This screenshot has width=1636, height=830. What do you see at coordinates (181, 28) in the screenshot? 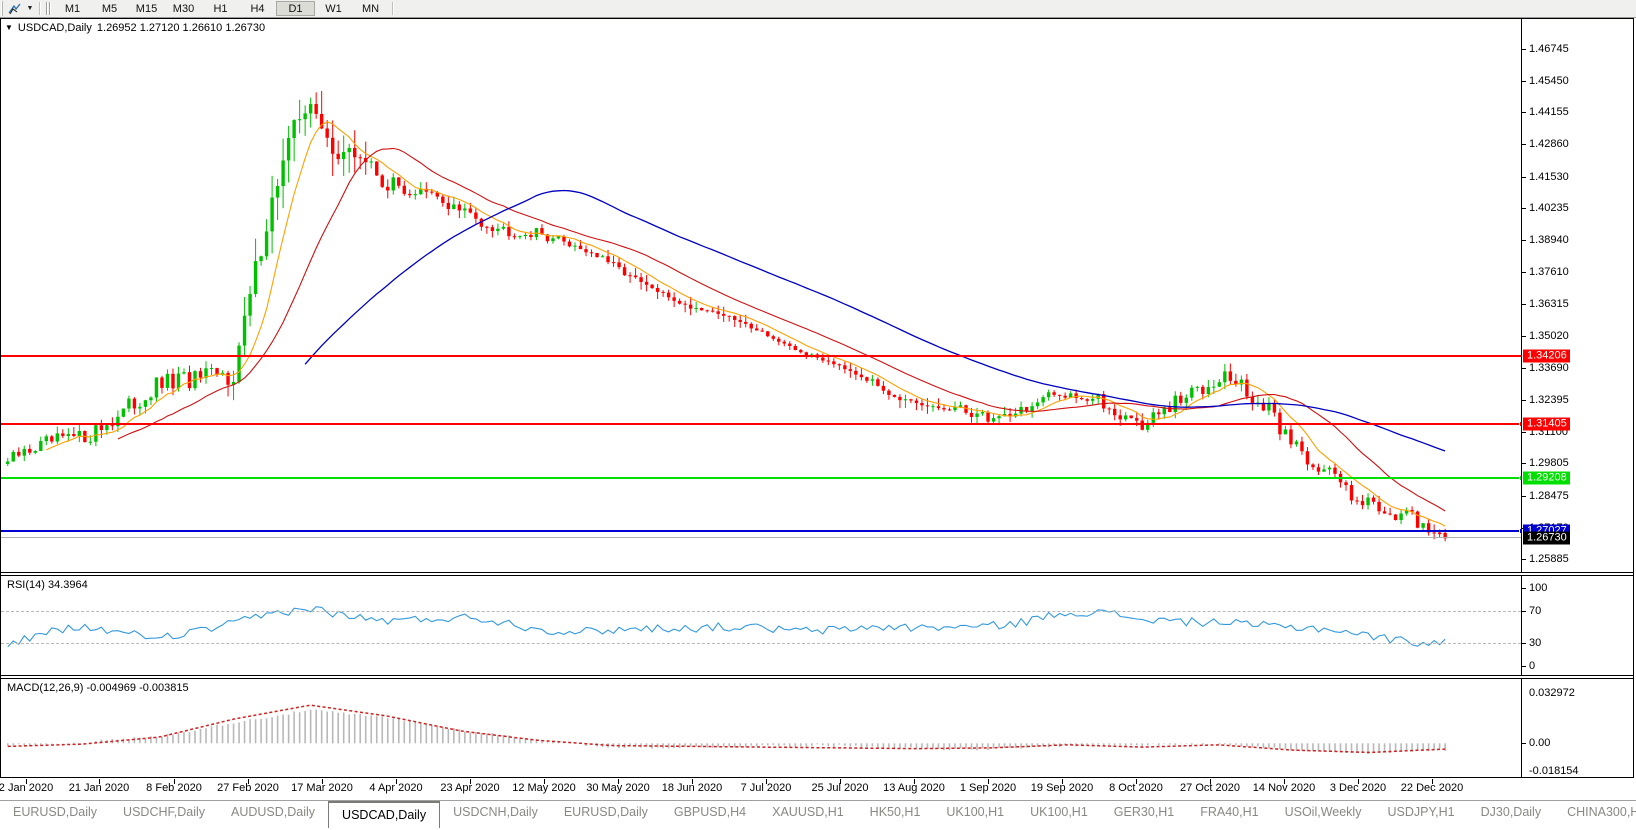
I see `ohlc-values: 1.26952 1.27120 1.26610 1.26730` at bounding box center [181, 28].